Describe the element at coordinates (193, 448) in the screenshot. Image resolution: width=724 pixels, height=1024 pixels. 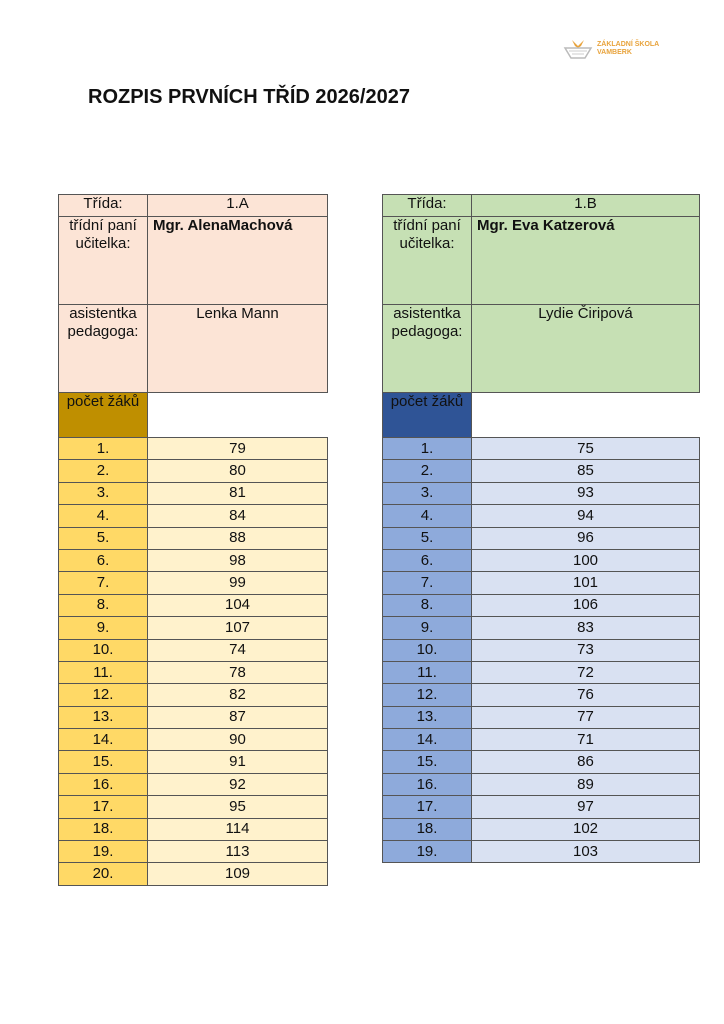
I see `table-row: 1. 79` at that location.